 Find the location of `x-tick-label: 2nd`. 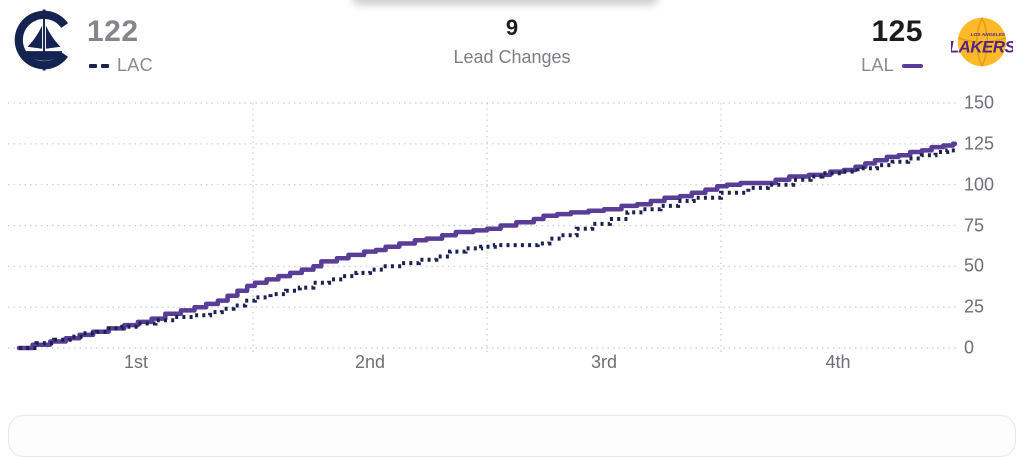

x-tick-label: 2nd is located at coordinates (370, 362).